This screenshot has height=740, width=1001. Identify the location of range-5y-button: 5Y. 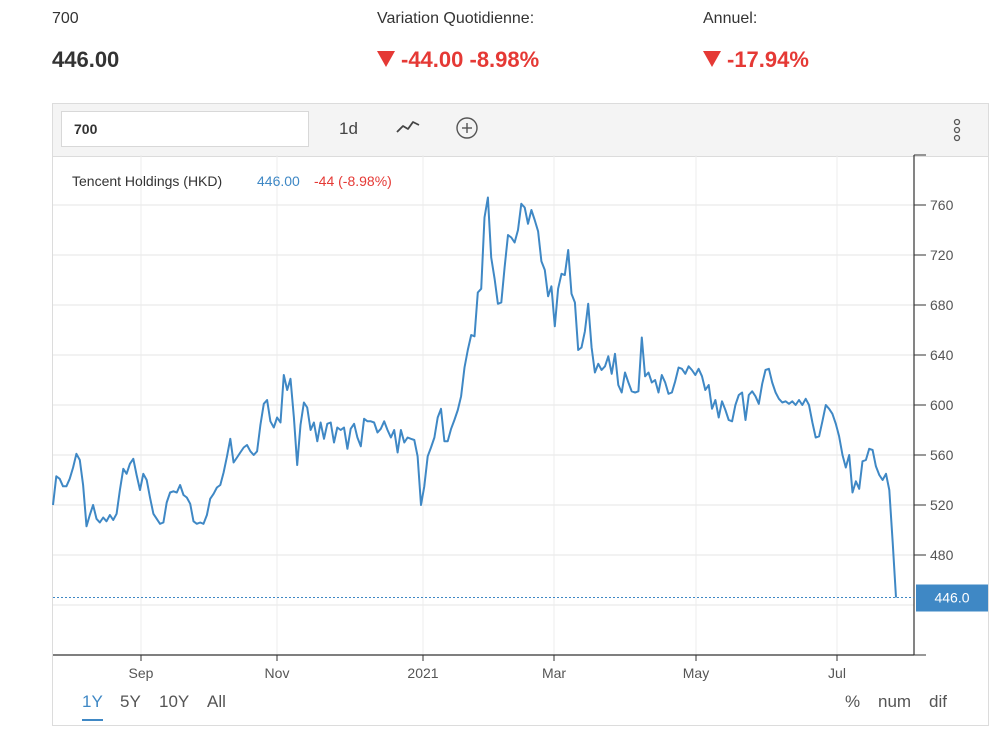
(130, 701).